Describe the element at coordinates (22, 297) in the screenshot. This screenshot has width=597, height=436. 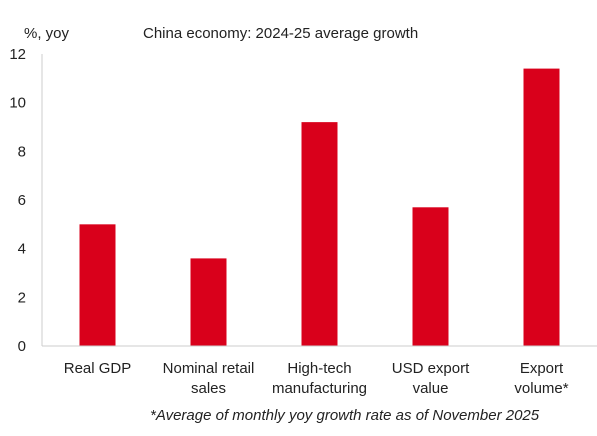
I see `y-tick-label: 2` at that location.